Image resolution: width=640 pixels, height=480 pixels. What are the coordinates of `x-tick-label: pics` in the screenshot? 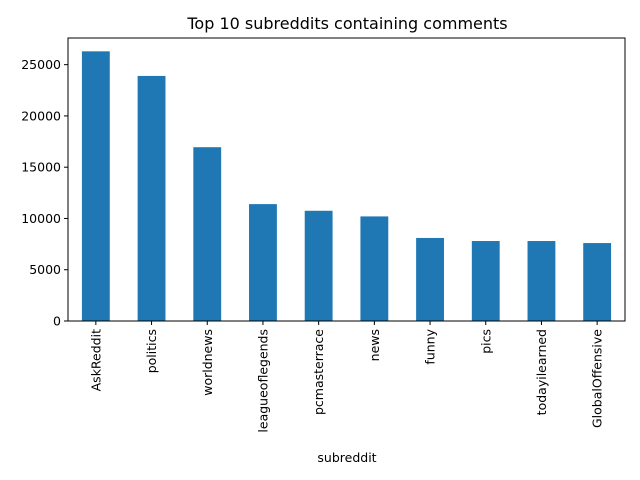 It's located at (485, 341).